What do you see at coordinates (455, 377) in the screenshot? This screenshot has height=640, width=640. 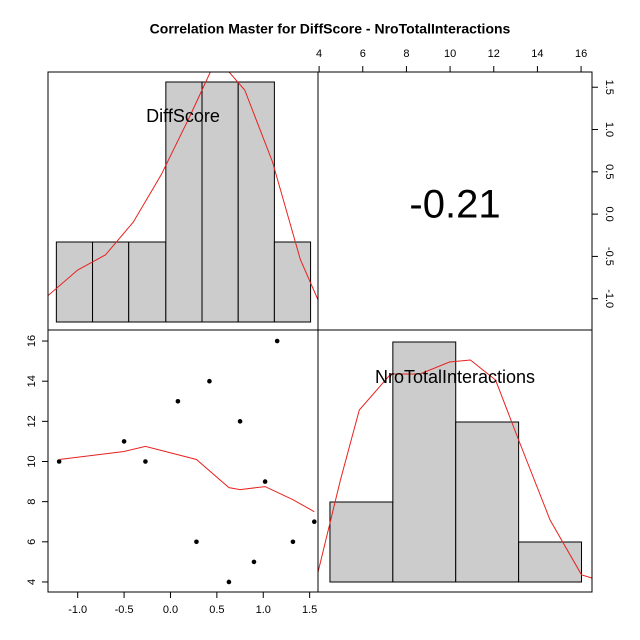 I see `variable-label: NroTotalInteractions` at bounding box center [455, 377].